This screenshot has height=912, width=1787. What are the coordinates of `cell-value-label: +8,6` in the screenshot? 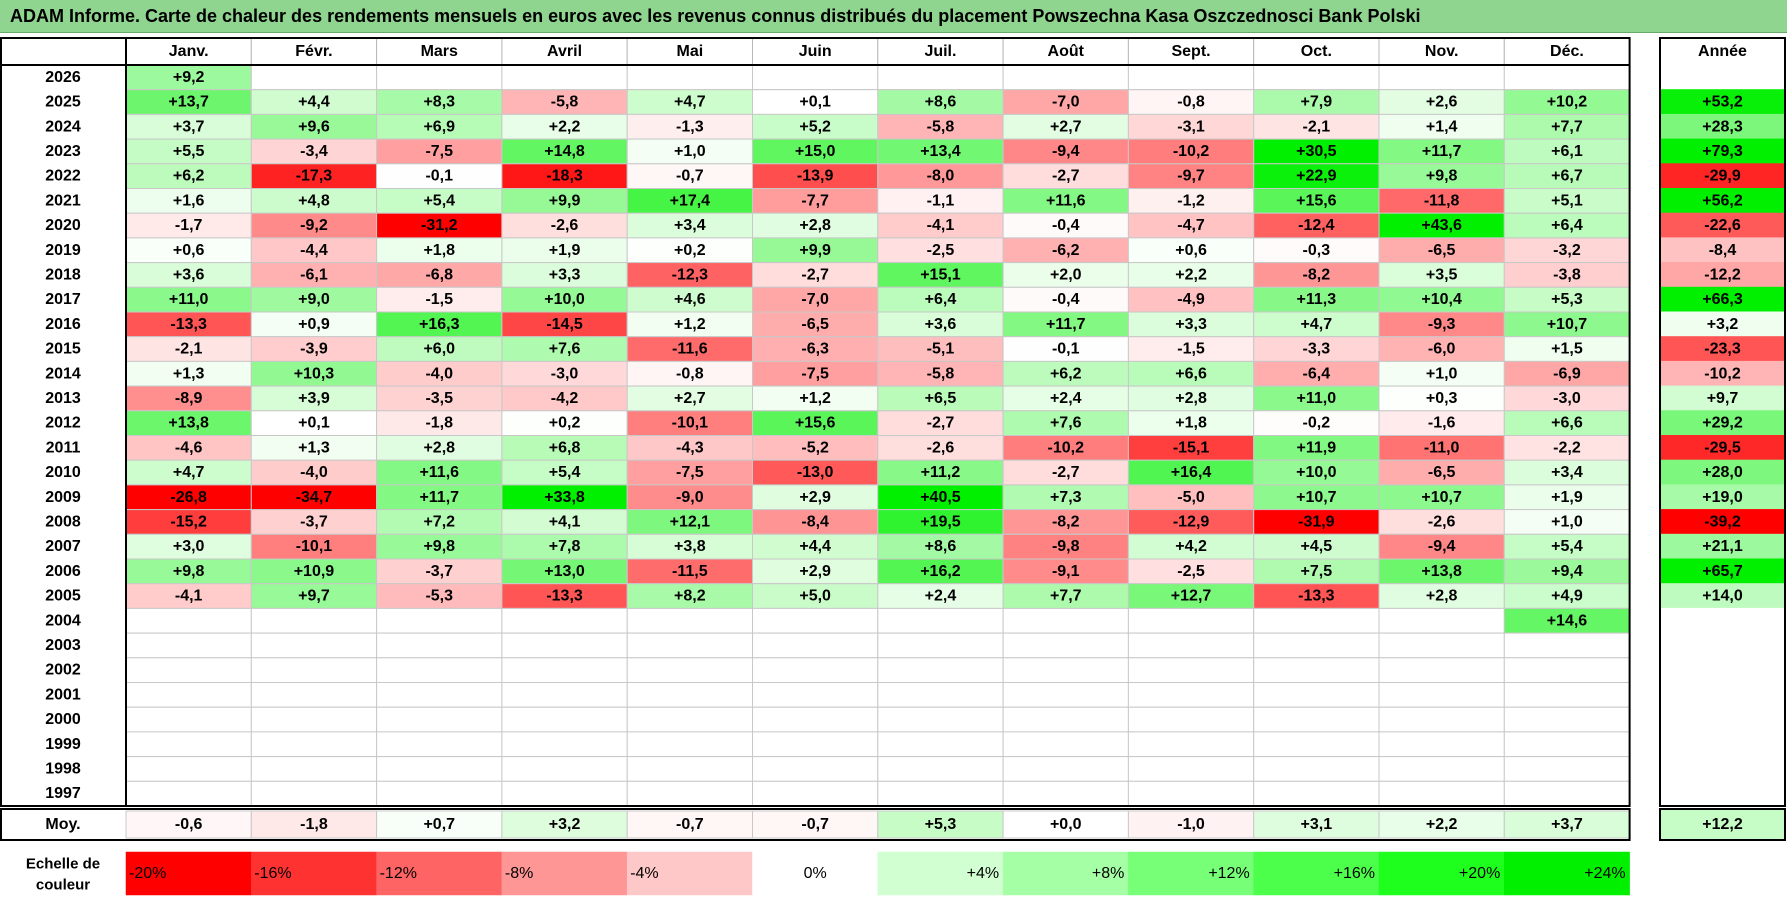 It's located at (941, 102).